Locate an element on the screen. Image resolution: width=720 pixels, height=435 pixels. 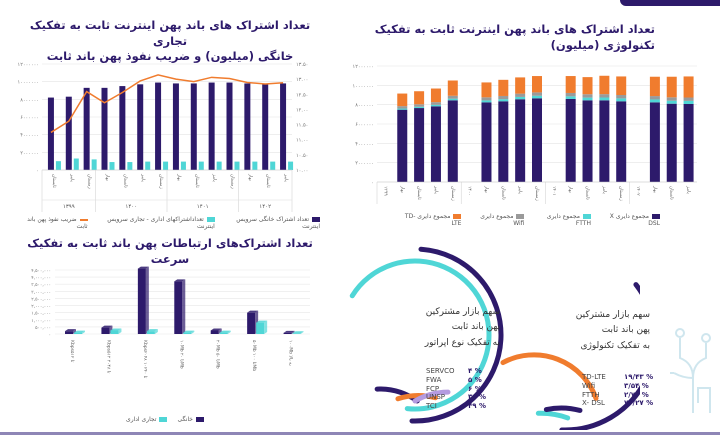
legend-item: مجموع دایری FTTH is located at coordinates (562, 220).